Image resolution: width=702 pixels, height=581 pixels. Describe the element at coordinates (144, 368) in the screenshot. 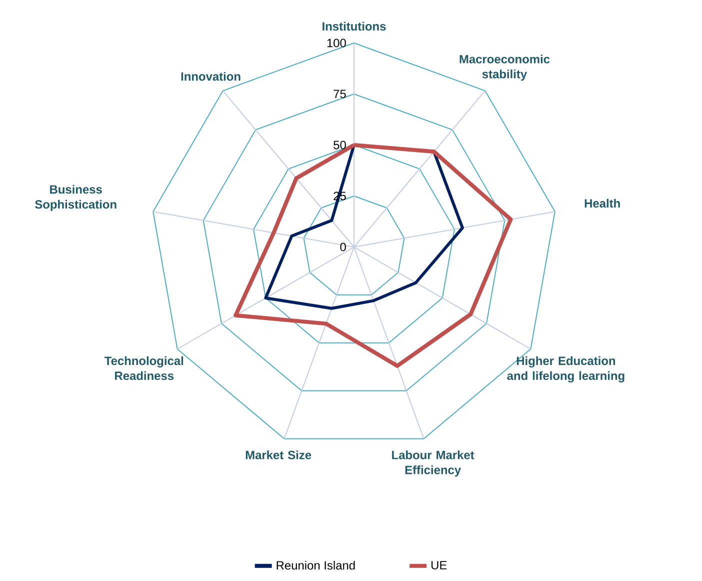

I see `spoke-label: Technological Readiness` at that location.